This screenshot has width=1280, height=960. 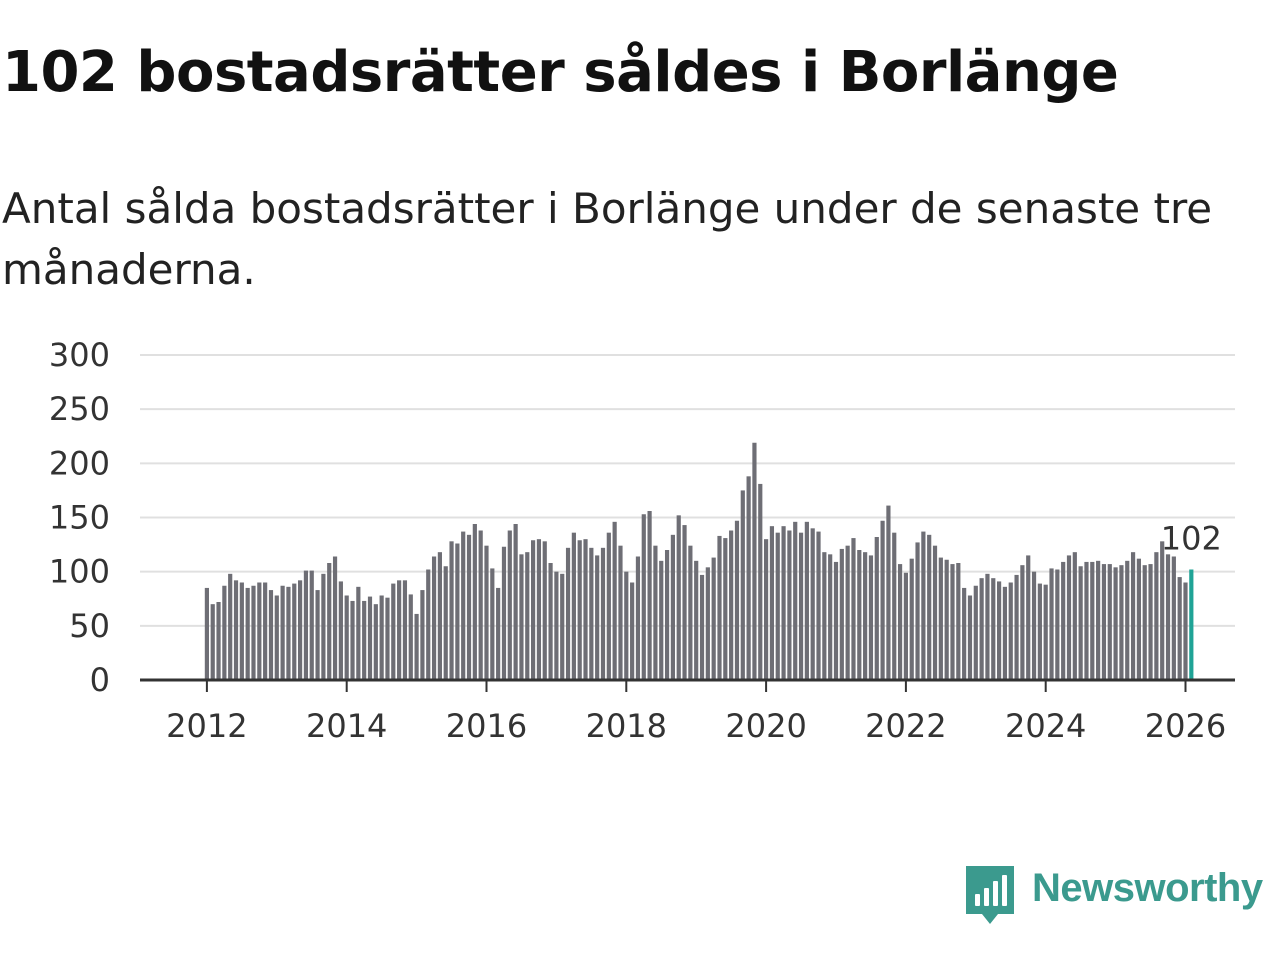 What do you see at coordinates (1191, 539) in the screenshot?
I see `annotations: 102` at bounding box center [1191, 539].